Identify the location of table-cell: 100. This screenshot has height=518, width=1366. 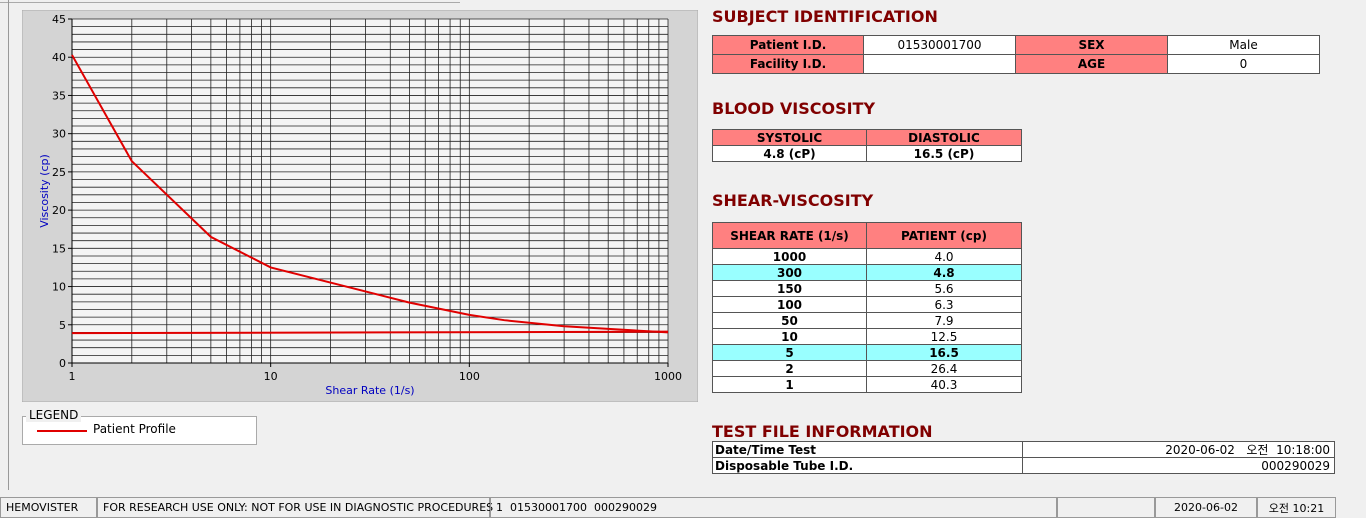
(789, 304).